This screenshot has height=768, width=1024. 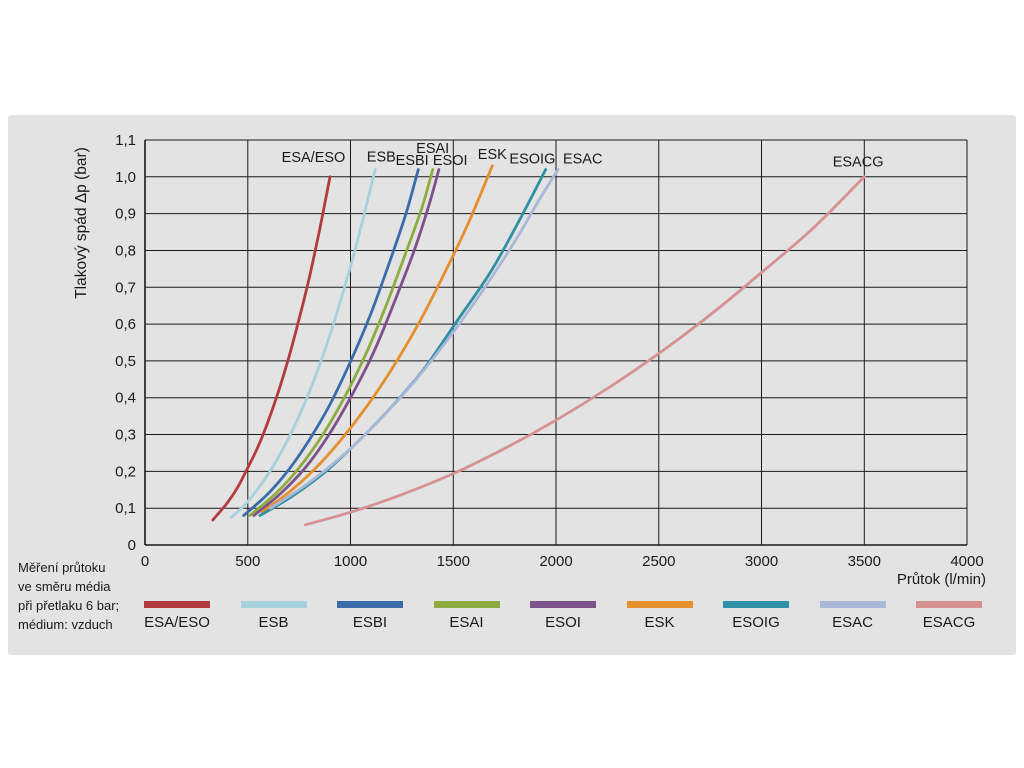 What do you see at coordinates (761, 561) in the screenshot?
I see `x-tick-label: 3000` at bounding box center [761, 561].